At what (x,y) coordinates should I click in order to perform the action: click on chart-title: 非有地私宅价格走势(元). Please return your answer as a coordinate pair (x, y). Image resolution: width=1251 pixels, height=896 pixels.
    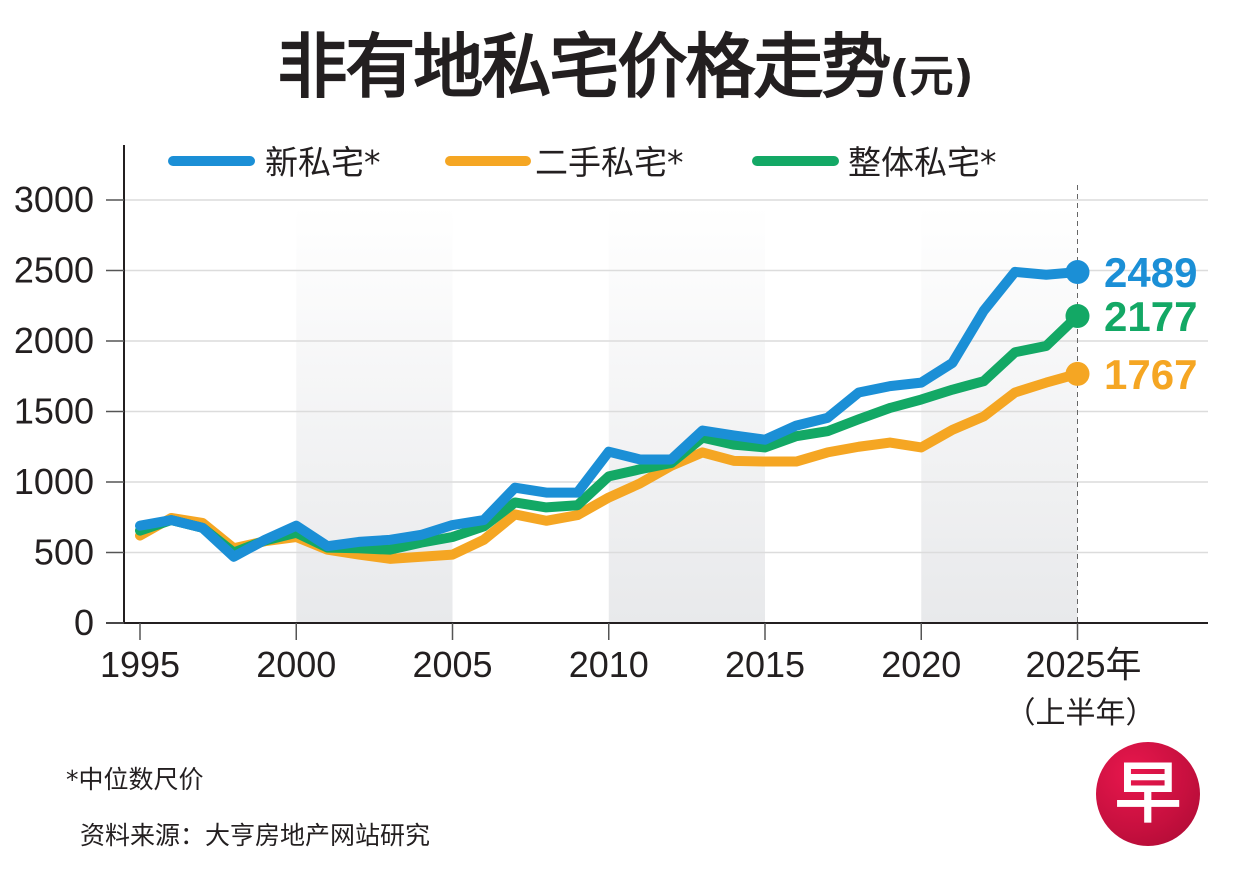
    Looking at the image, I should click on (625, 72).